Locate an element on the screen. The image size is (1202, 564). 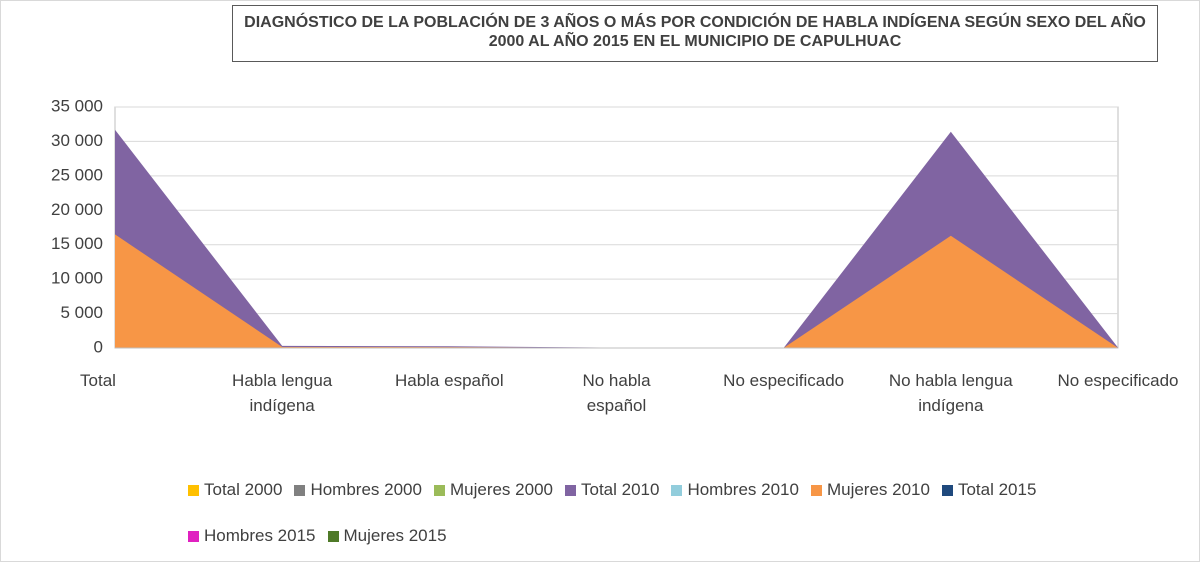
legend-item: Total 2010 is located at coordinates (612, 490).